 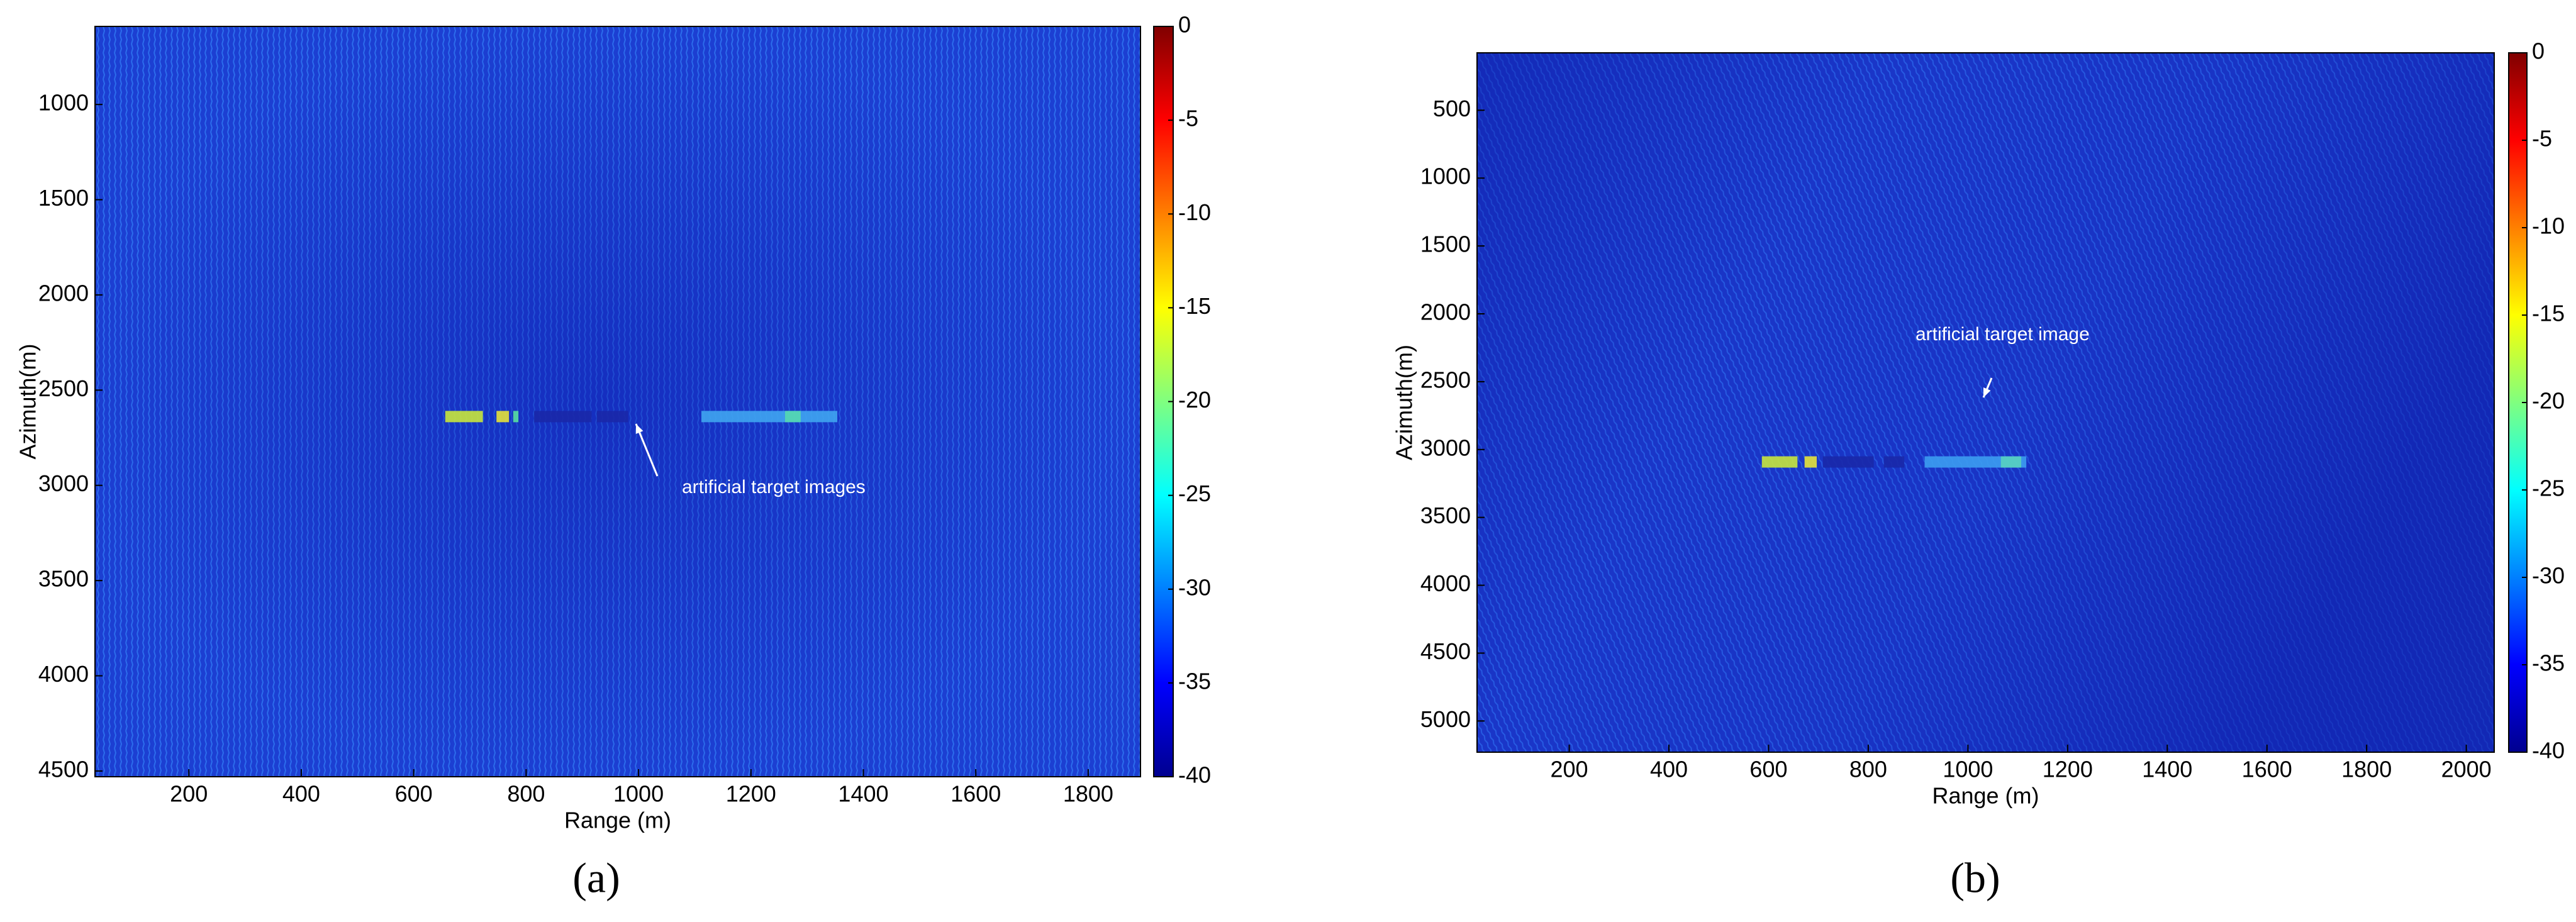 I want to click on y-tick-label: 500, so click(x=1452, y=108).